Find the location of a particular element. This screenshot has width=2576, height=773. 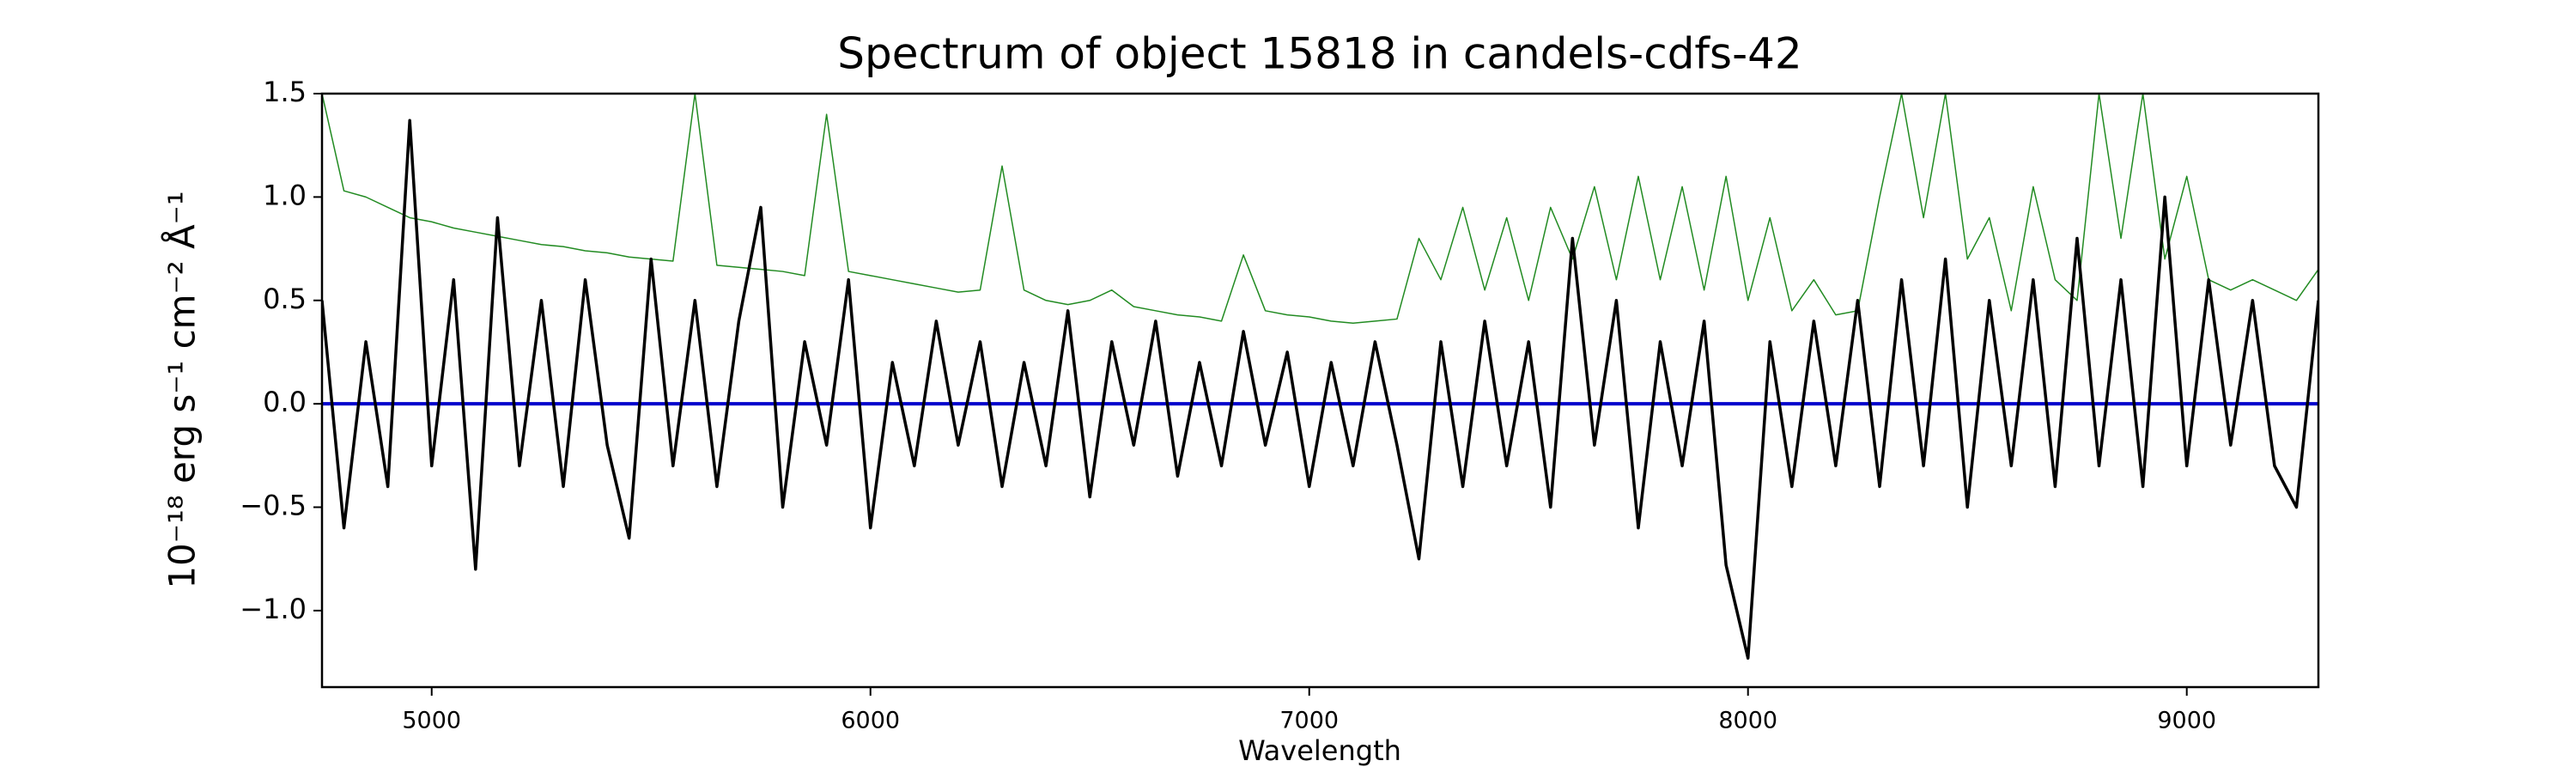

x-tick-label: 7000 is located at coordinates (1309, 721).